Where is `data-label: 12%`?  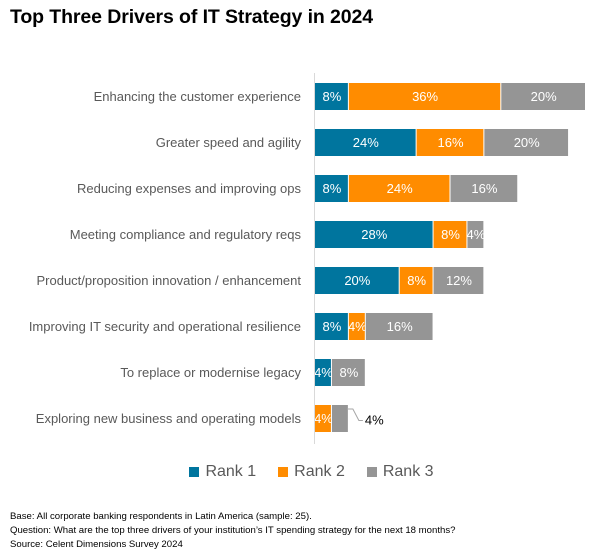 data-label: 12% is located at coordinates (459, 280).